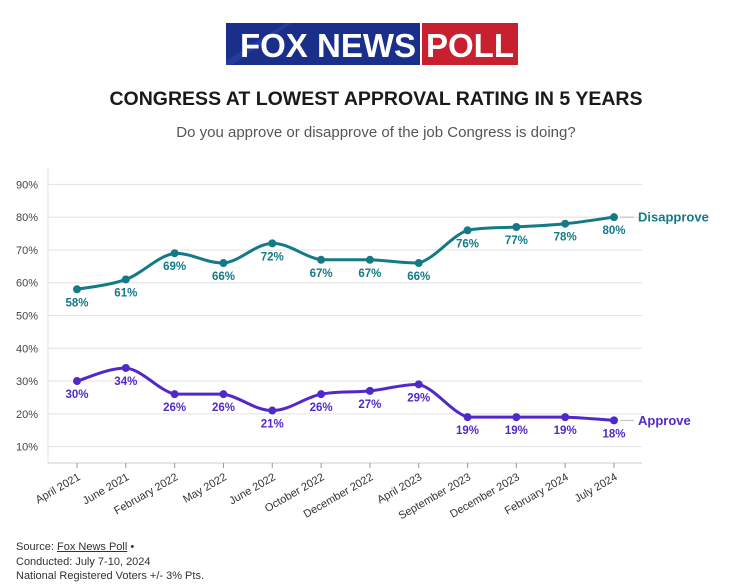 The image size is (752, 587). What do you see at coordinates (27, 349) in the screenshot?
I see `y-tick-label: 40%` at bounding box center [27, 349].